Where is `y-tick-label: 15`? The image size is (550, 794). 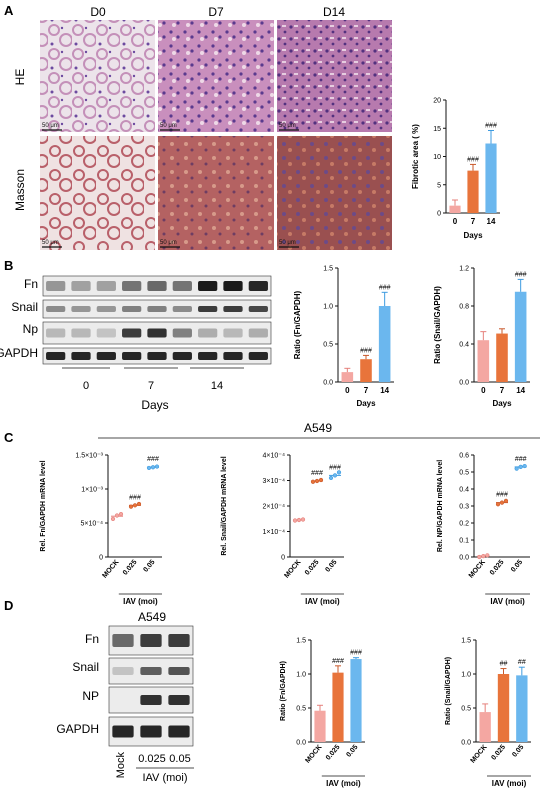
y-tick-label: 15 is located at coordinates (437, 129).